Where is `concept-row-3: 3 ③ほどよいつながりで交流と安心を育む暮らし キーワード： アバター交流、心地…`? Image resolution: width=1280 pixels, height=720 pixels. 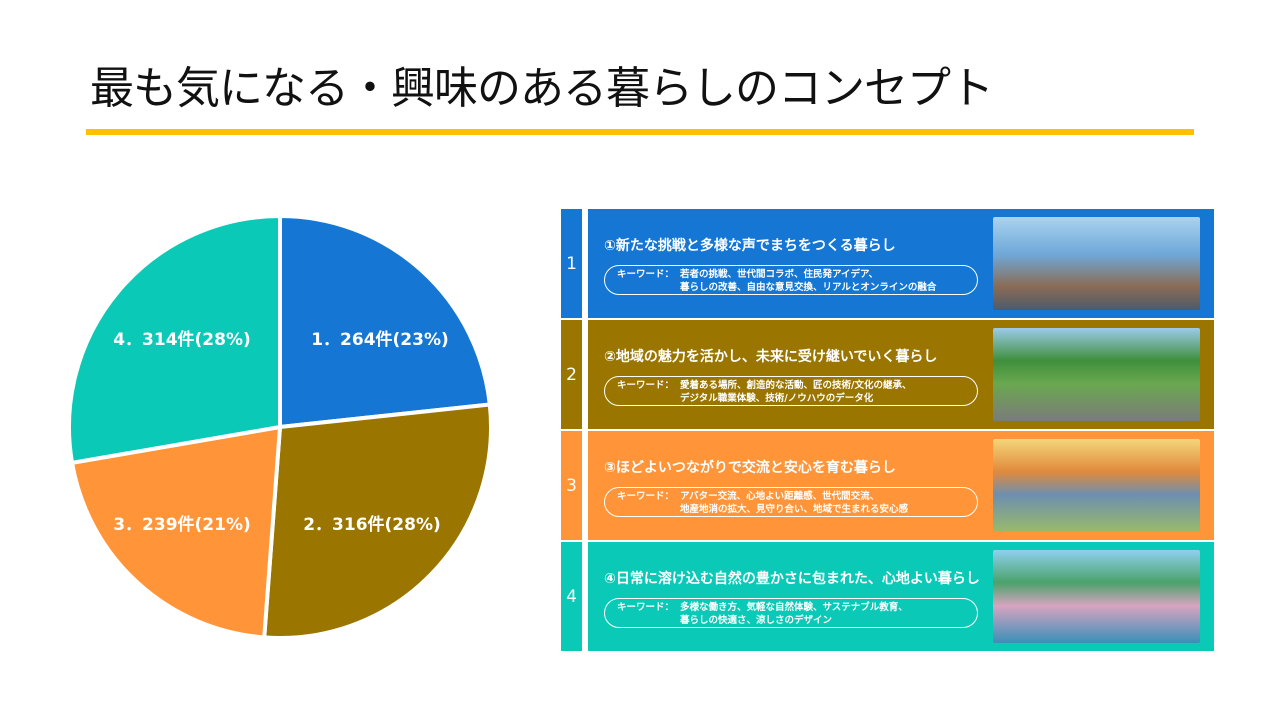 concept-row-3: 3 ③ほどよいつながりで交流と安心を育む暮らし キーワード： アバター交流、心地… is located at coordinates (887, 485).